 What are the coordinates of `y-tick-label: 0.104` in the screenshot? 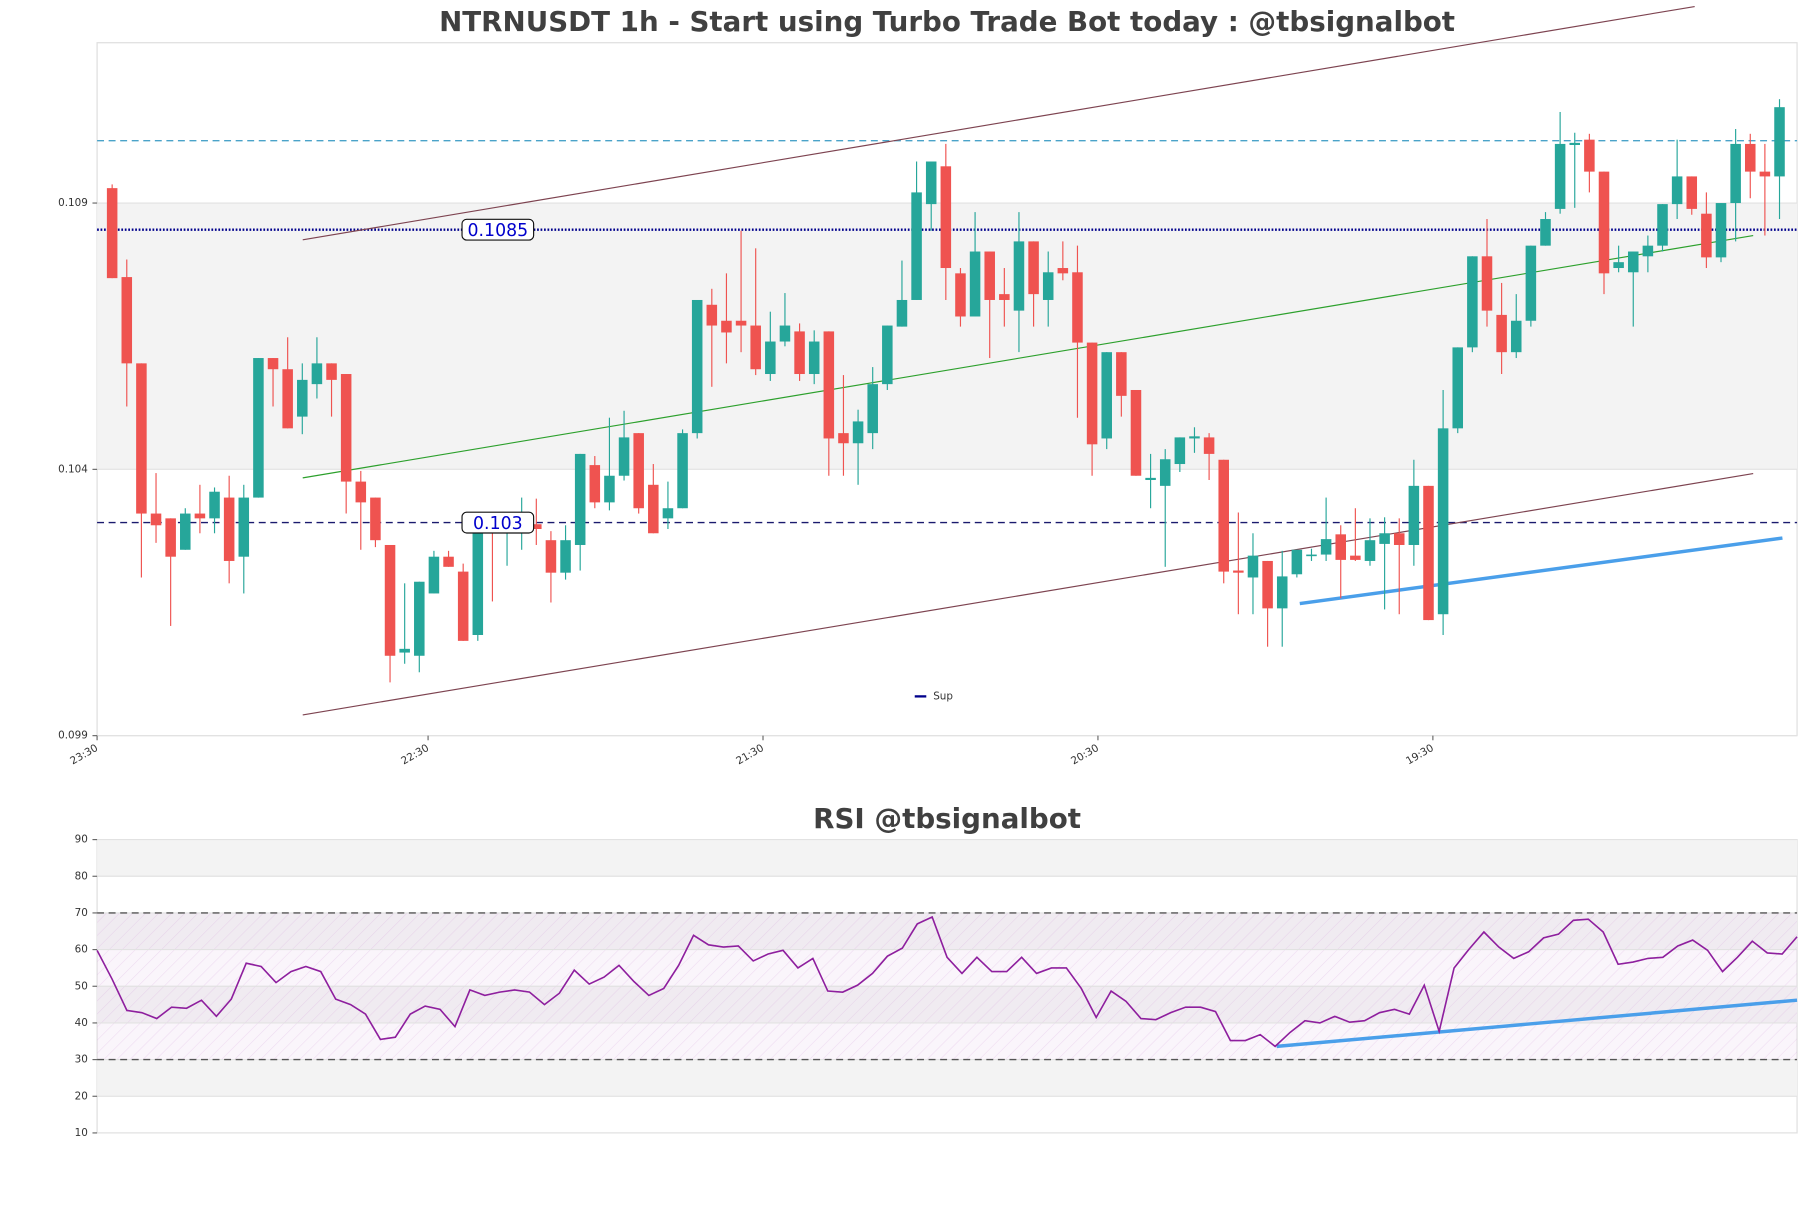 It's located at (73, 469).